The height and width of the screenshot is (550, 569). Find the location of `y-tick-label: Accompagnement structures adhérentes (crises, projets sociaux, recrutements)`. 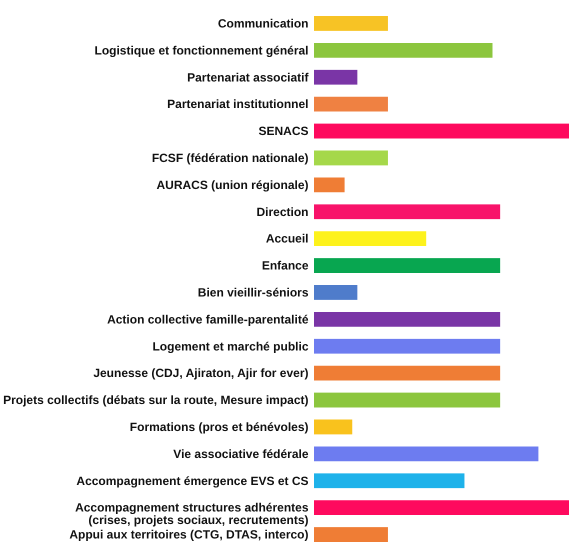

y-tick-label: Accompagnement structures adhérentes (crises, projets sociaux, recrutements) is located at coordinates (192, 514).